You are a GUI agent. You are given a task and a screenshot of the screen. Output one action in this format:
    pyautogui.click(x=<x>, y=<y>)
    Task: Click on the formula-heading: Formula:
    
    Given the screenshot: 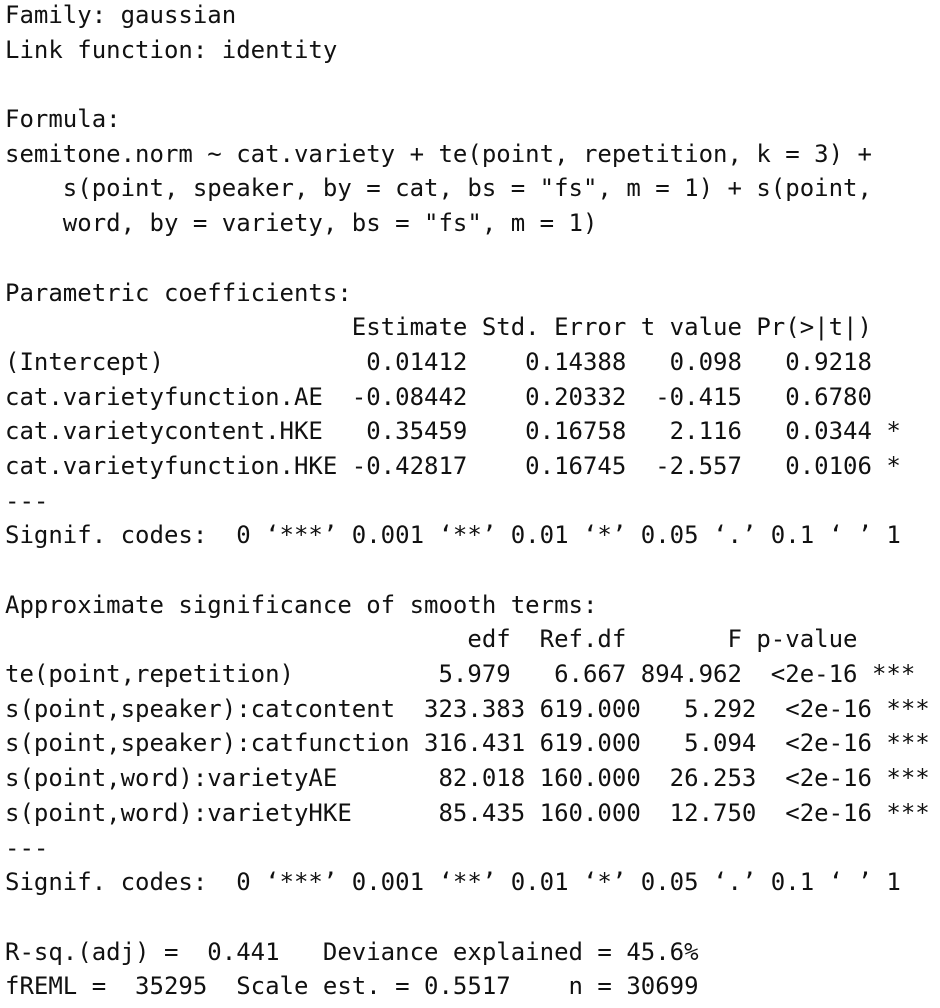 What is the action you would take?
    pyautogui.click(x=63, y=119)
    